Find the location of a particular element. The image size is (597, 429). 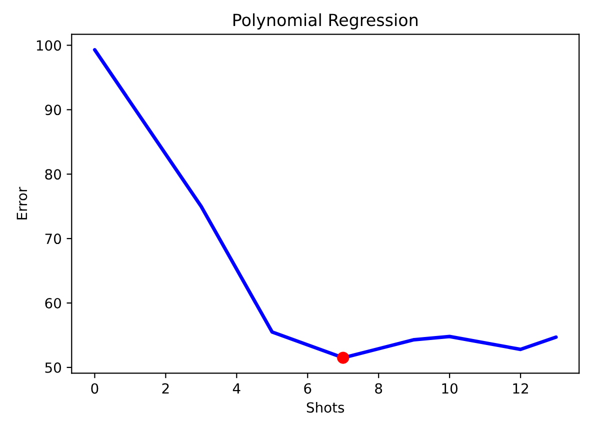

x-tick-label: 0 is located at coordinates (94, 388).